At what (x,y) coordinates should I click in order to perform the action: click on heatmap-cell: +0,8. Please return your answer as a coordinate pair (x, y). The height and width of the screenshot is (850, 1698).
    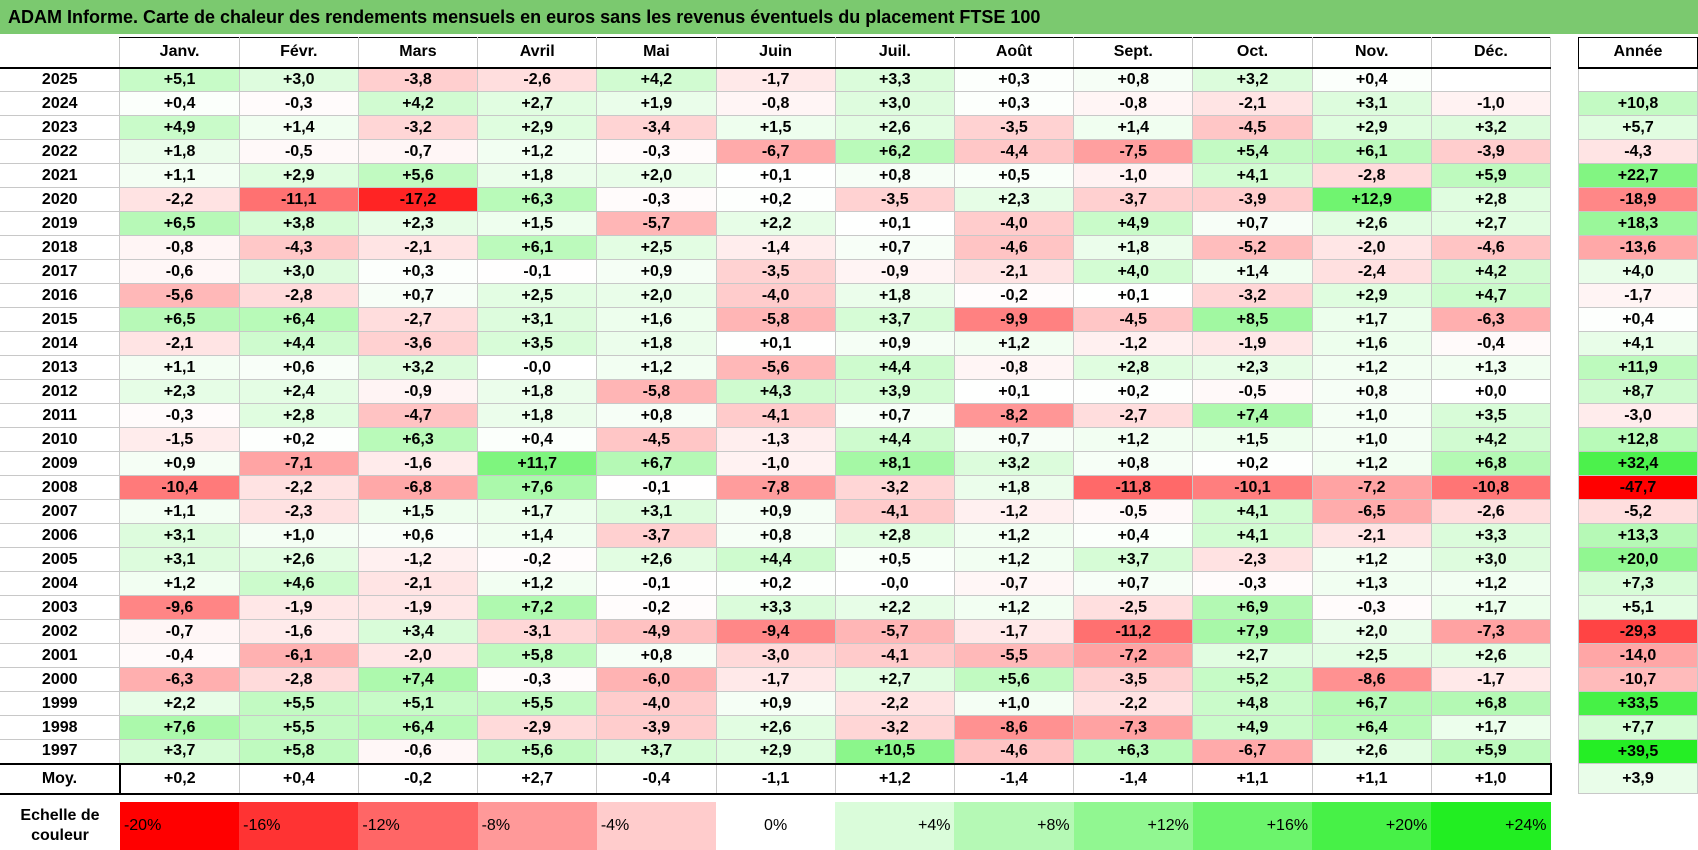
    Looking at the image, I should click on (775, 535).